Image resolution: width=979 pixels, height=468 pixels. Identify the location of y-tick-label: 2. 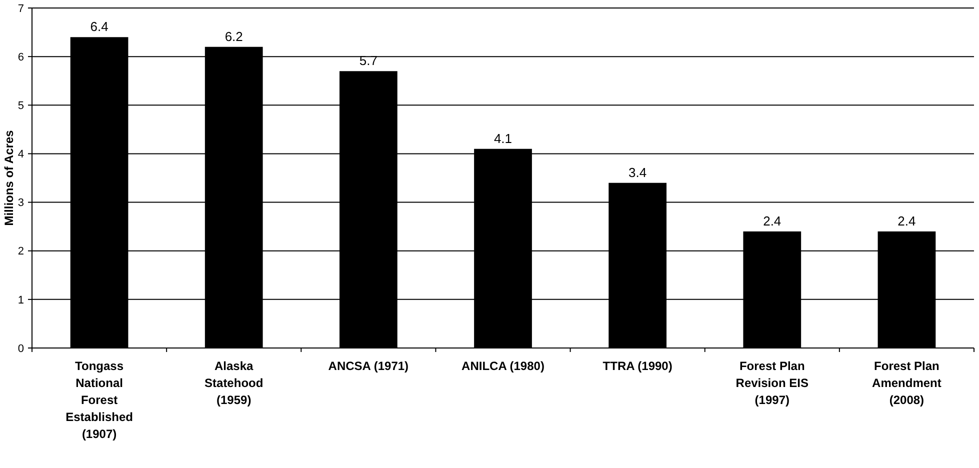
(21, 252).